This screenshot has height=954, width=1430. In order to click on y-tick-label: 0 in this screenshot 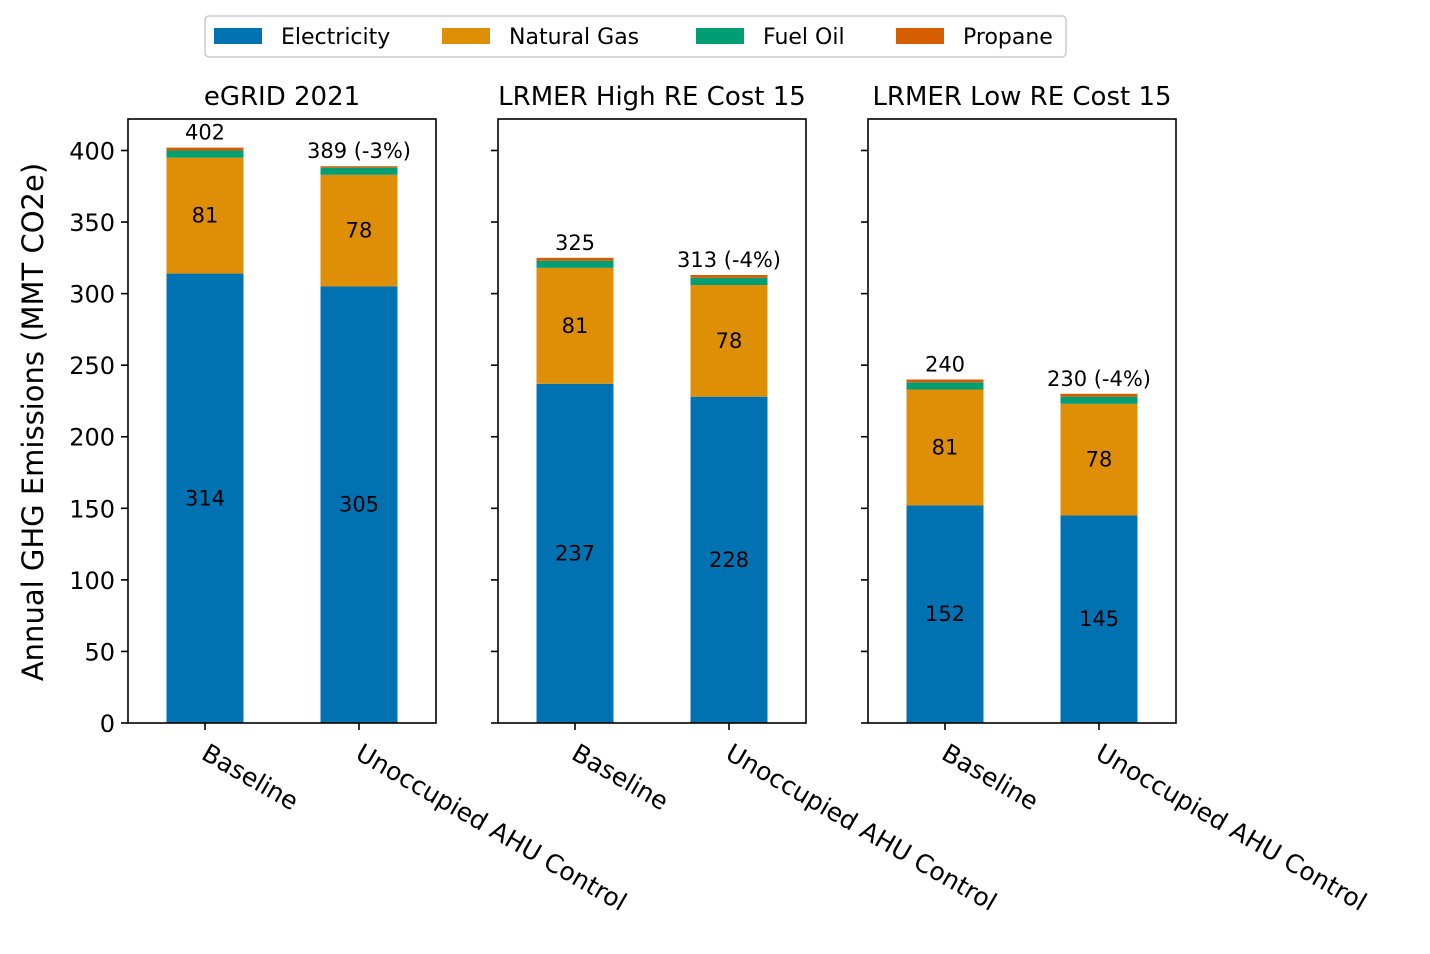, I will do `click(107, 724)`.